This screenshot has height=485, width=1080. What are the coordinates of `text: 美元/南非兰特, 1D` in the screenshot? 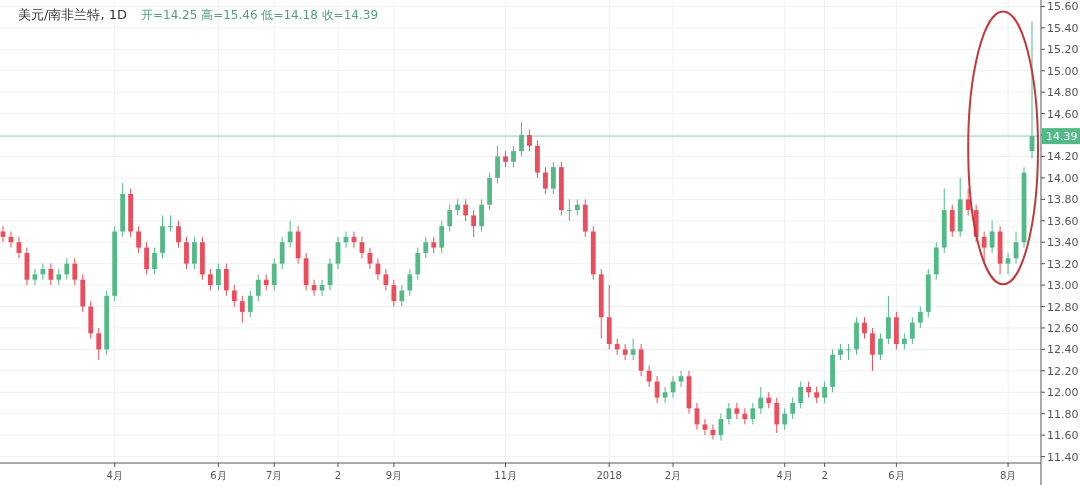 It's located at (72, 14).